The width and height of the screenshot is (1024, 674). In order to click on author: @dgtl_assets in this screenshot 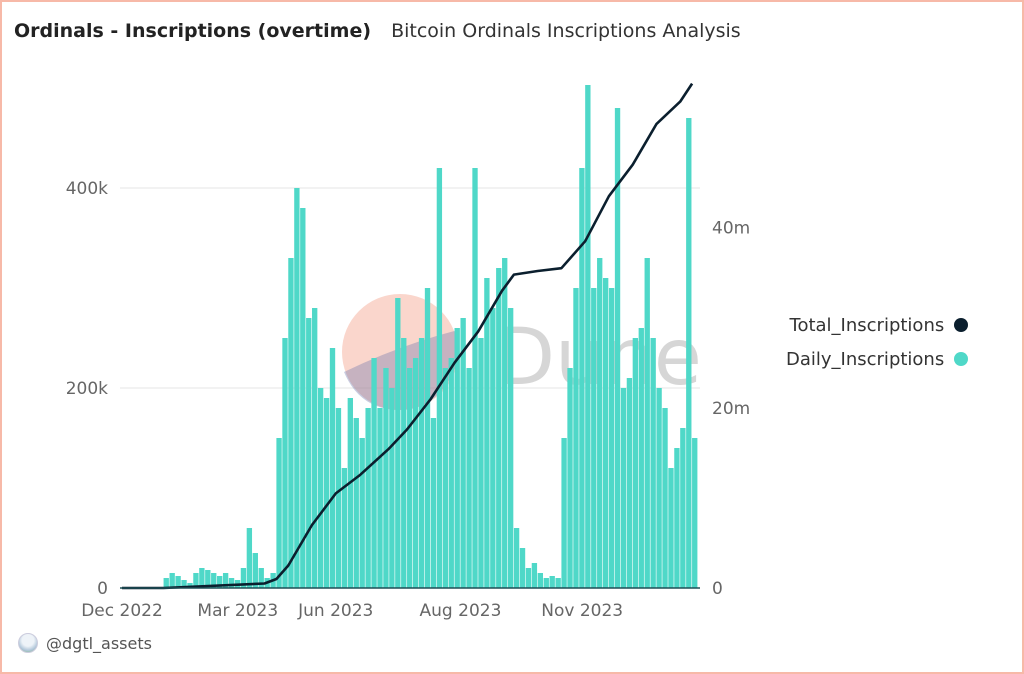, I will do `click(85, 643)`.